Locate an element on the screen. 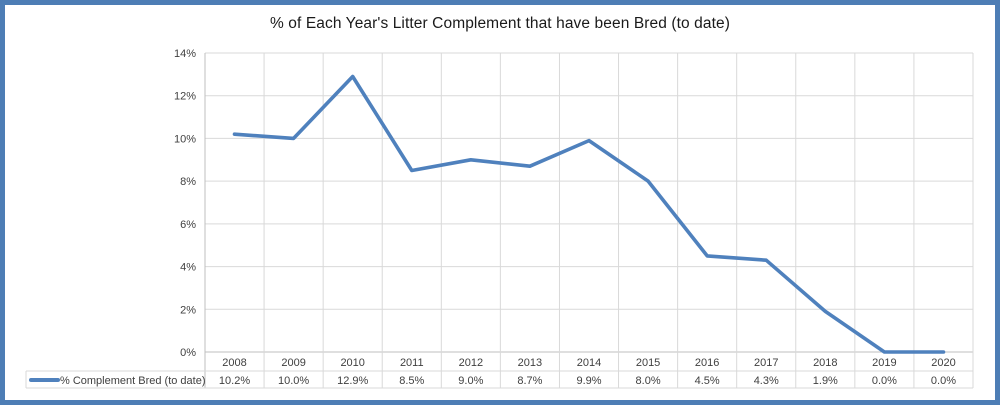 This screenshot has height=405, width=1000. x-axis-year-label: 2016 is located at coordinates (707, 363).